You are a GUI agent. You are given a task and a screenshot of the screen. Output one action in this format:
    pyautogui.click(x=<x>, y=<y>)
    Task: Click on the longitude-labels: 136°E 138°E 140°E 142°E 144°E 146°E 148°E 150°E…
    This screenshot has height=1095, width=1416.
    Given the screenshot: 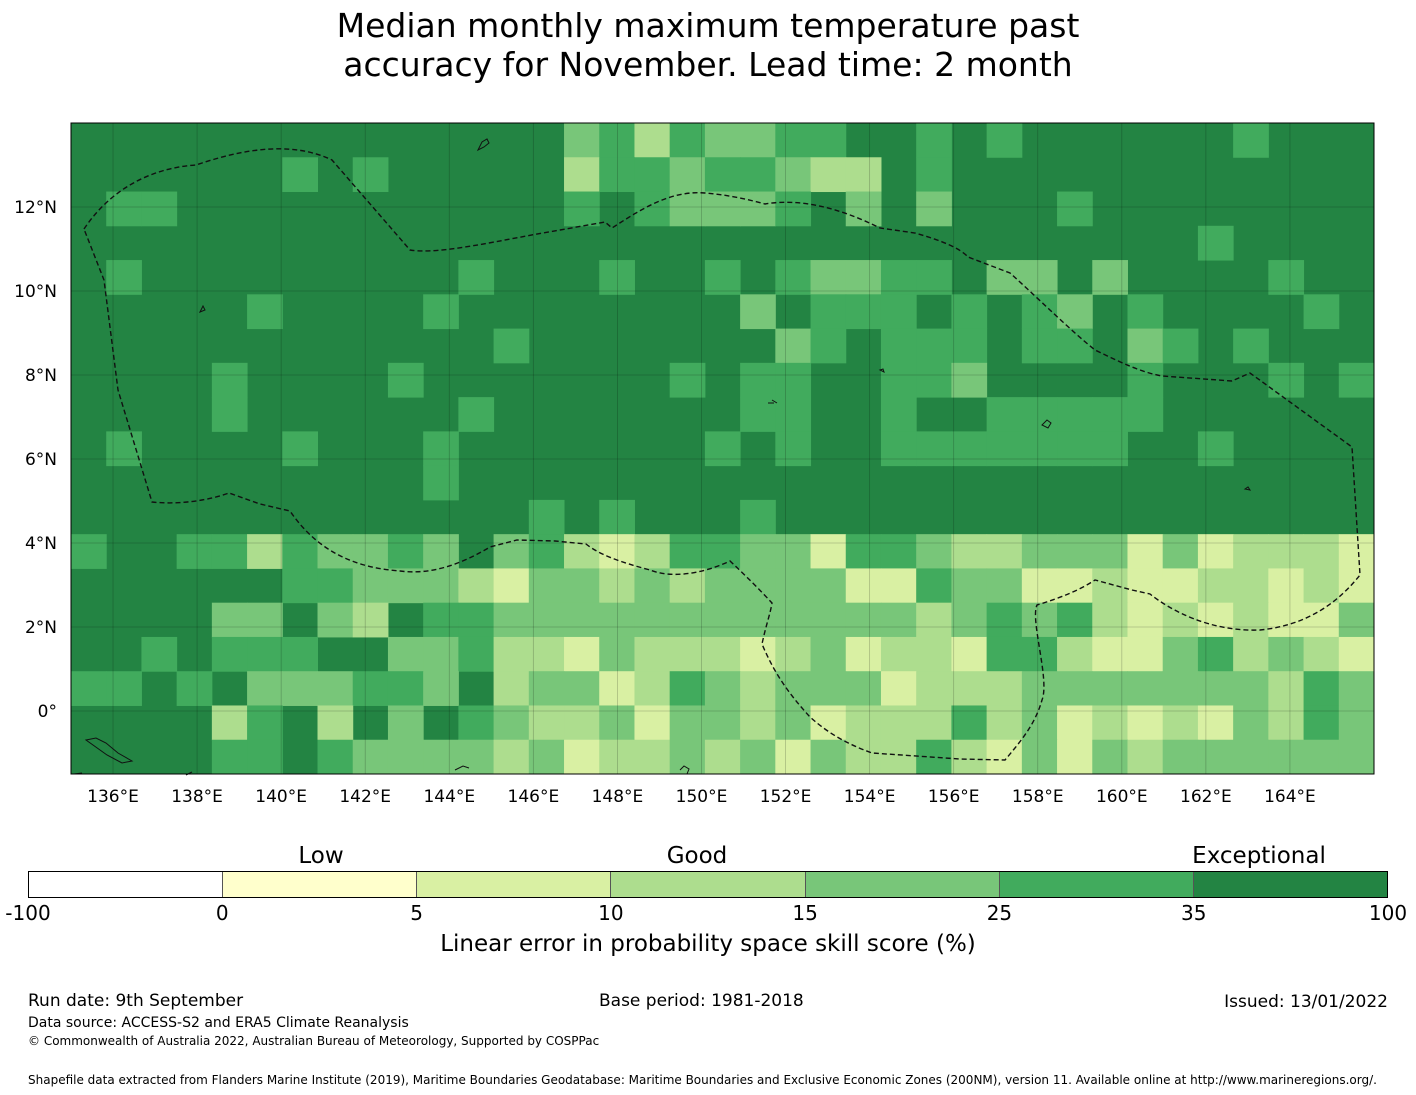 What is the action you would take?
    pyautogui.click(x=701, y=797)
    